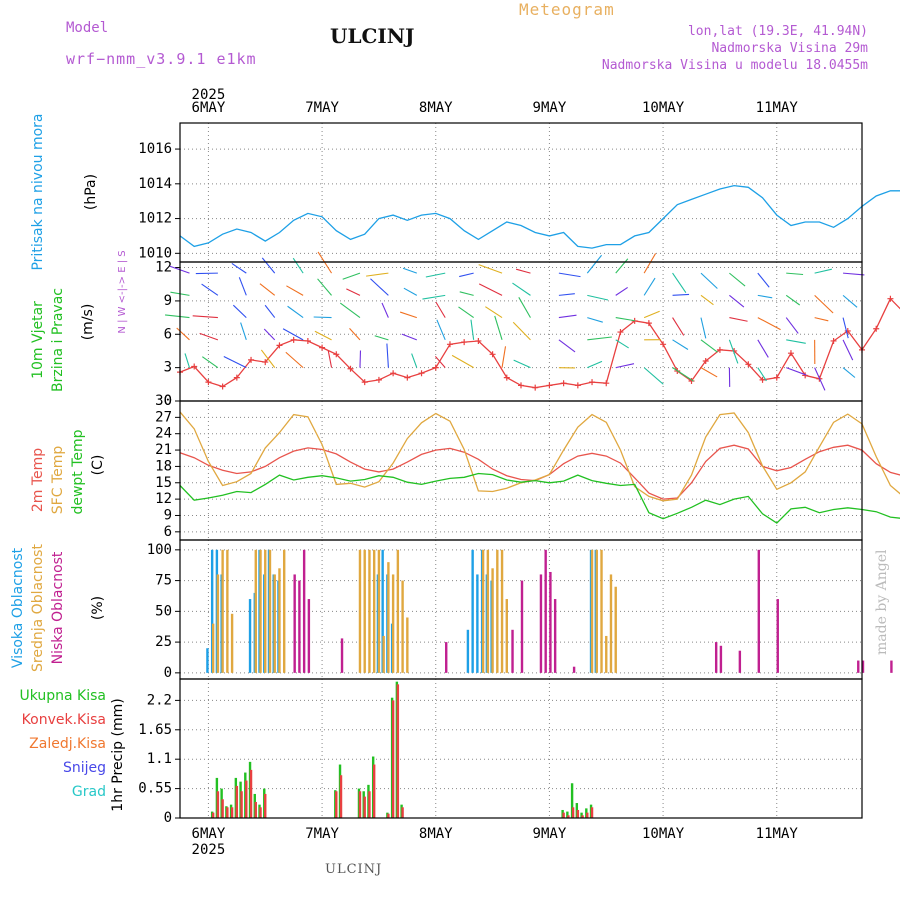  I want to click on temp-ylabel2: SFC Temp, so click(58, 480).